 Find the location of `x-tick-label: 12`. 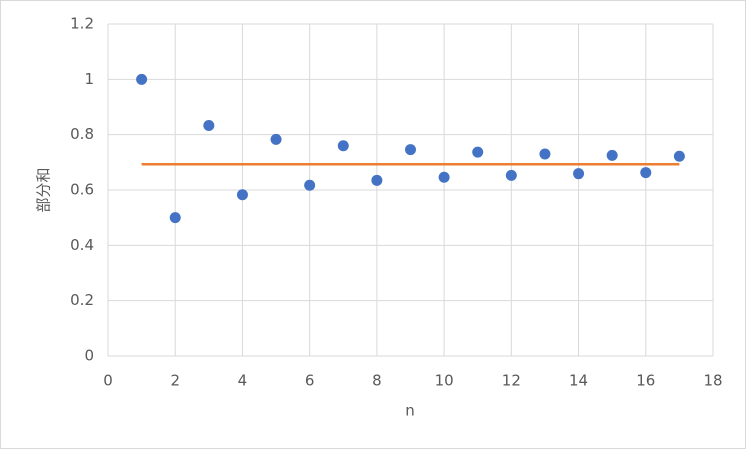

x-tick-label: 12 is located at coordinates (511, 381).